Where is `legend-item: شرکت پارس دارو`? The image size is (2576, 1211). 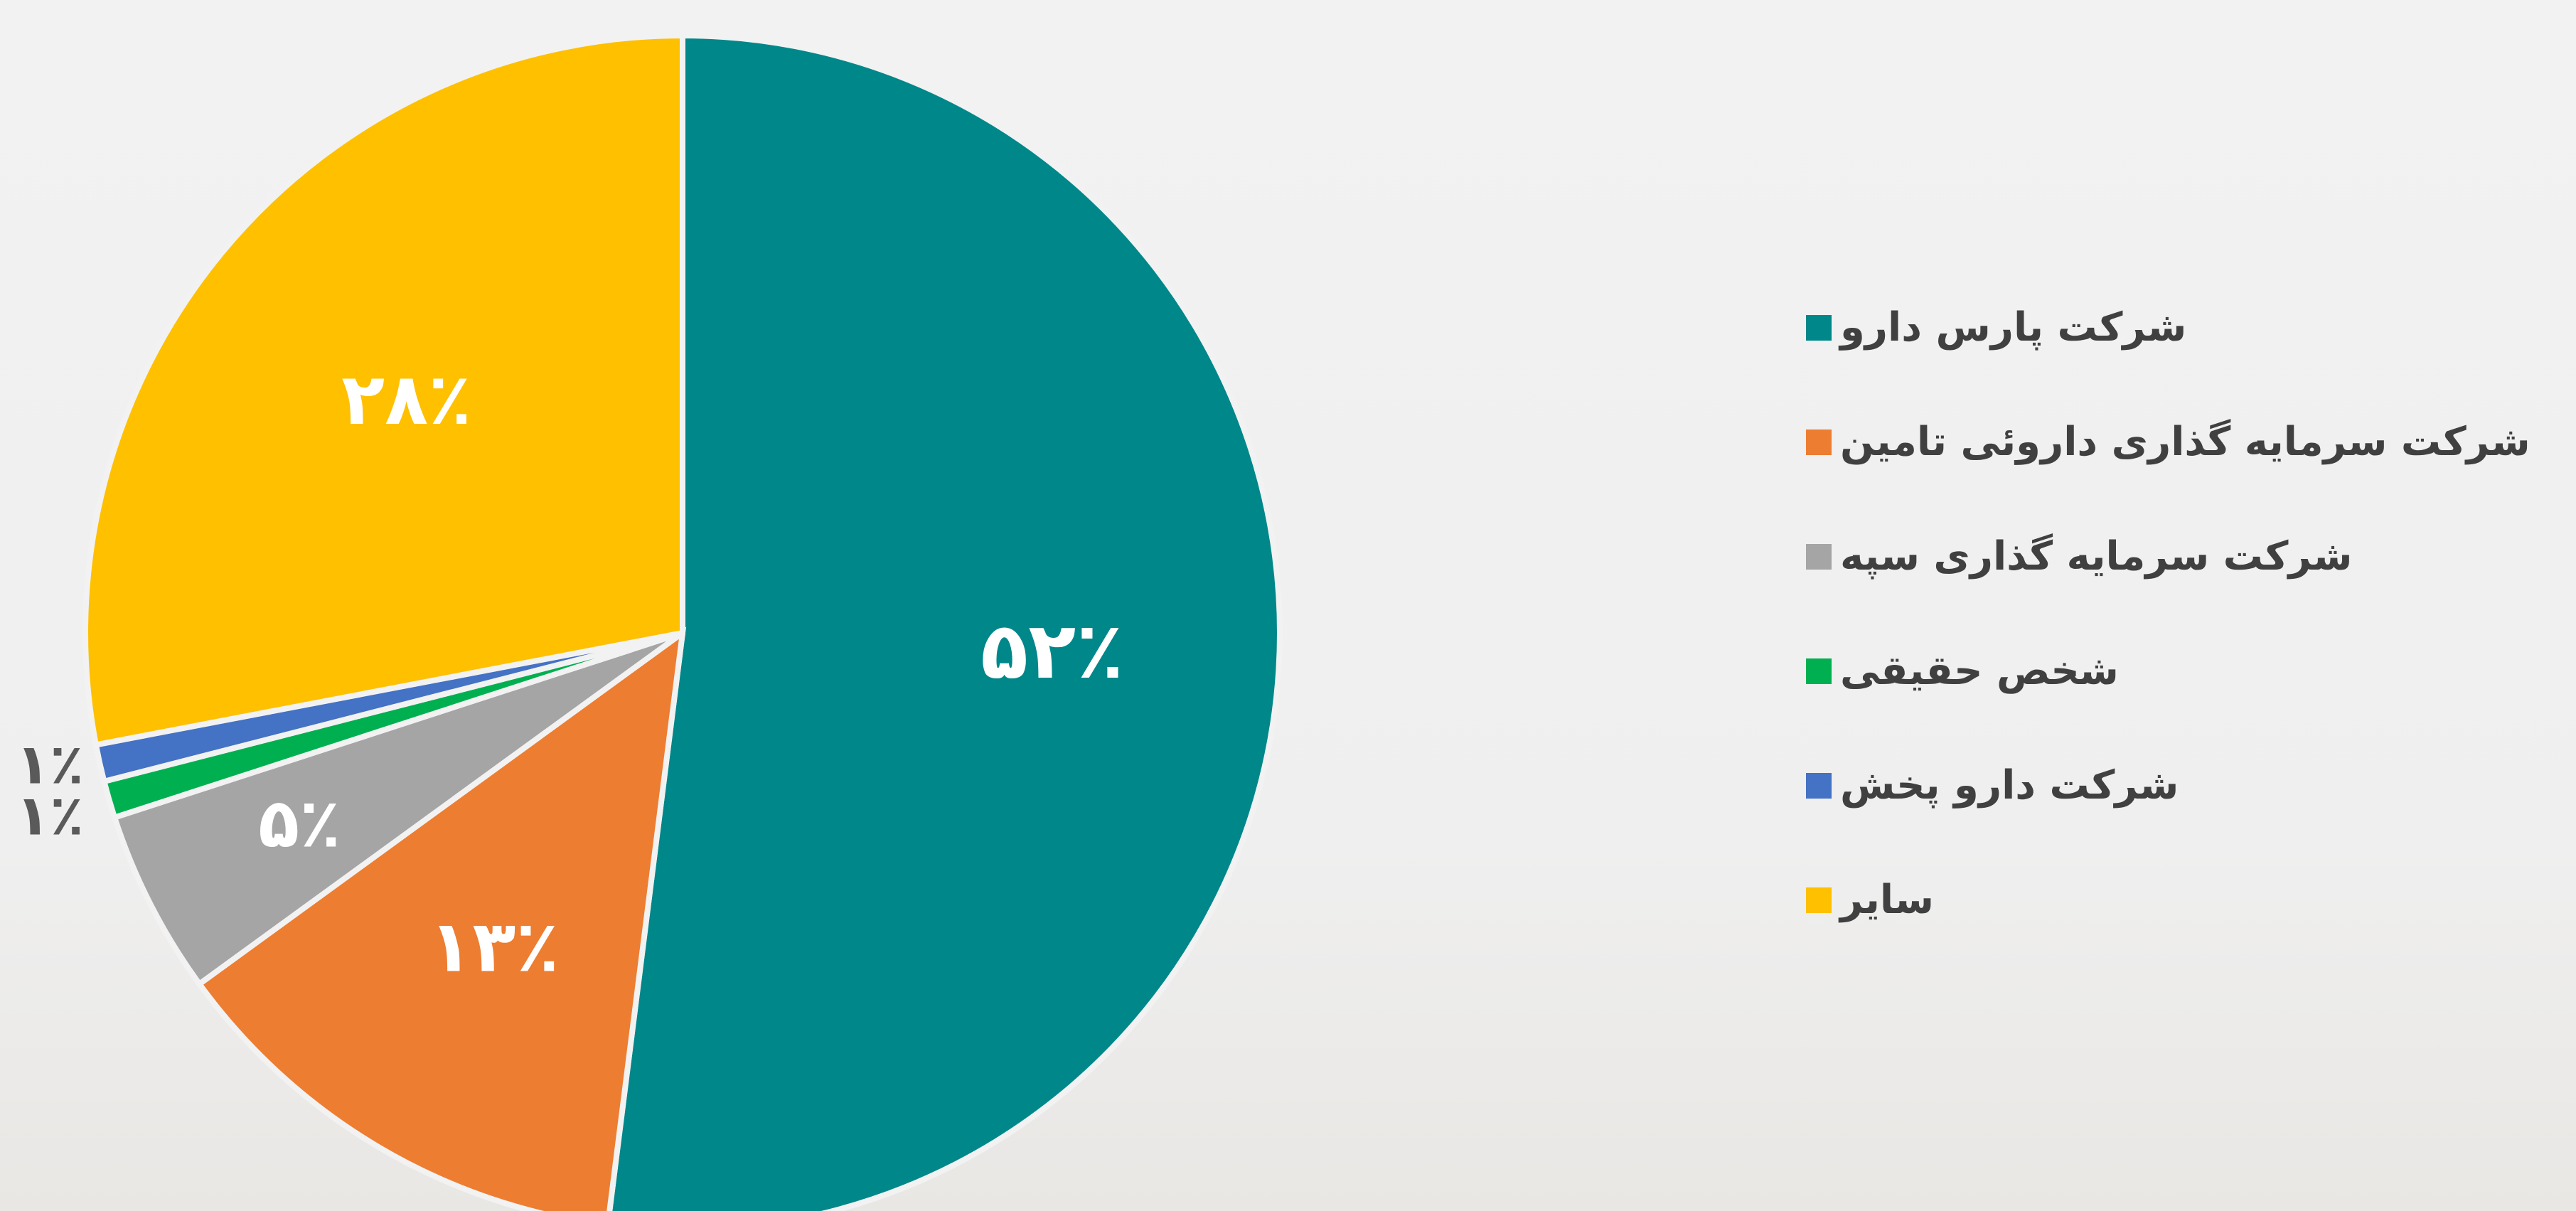 legend-item: شرکت پارس دارو is located at coordinates (2180, 327).